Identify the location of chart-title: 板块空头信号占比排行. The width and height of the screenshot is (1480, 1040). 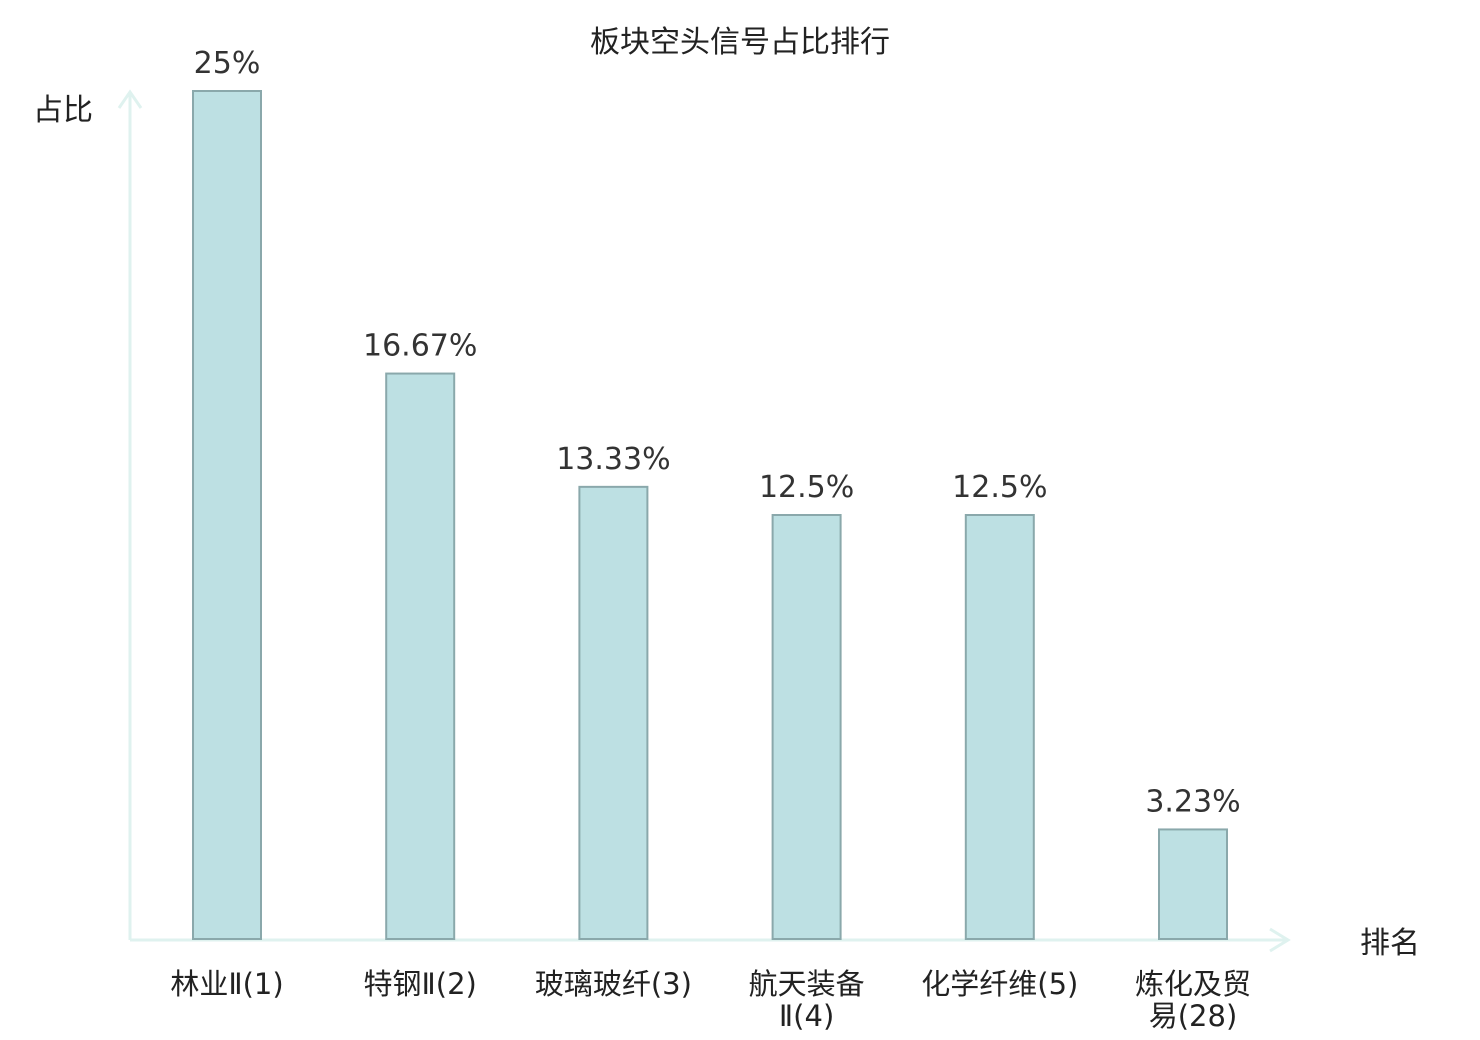
(740, 42).